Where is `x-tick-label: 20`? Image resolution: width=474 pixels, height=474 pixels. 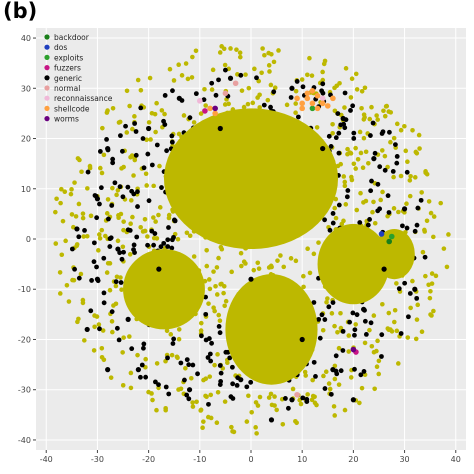
x-tick-label: 20 is located at coordinates (353, 459).